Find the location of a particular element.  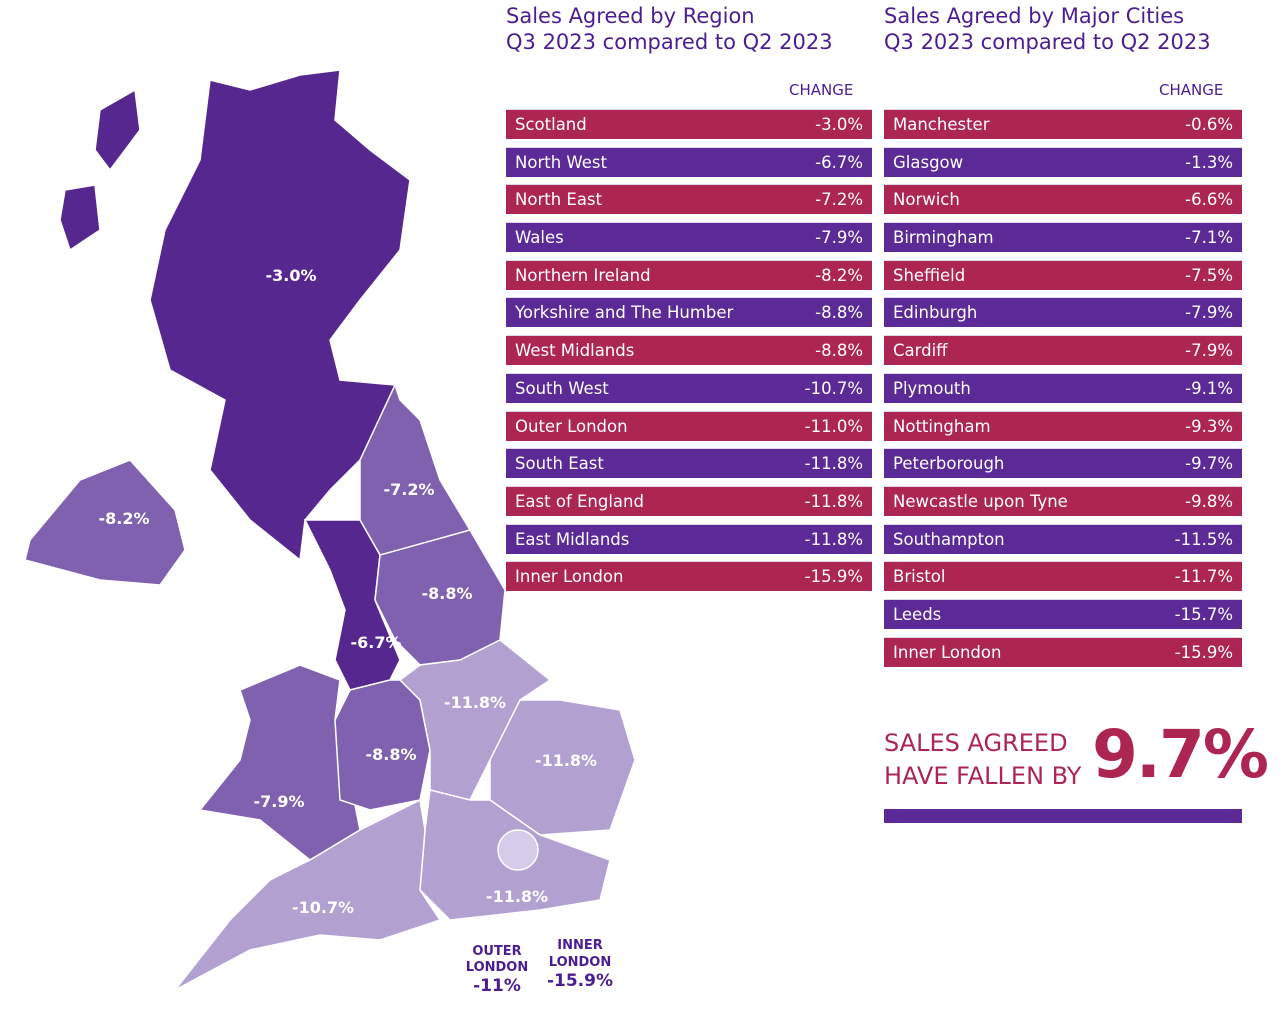

table-row: West Midlands -8.8% is located at coordinates (689, 350).